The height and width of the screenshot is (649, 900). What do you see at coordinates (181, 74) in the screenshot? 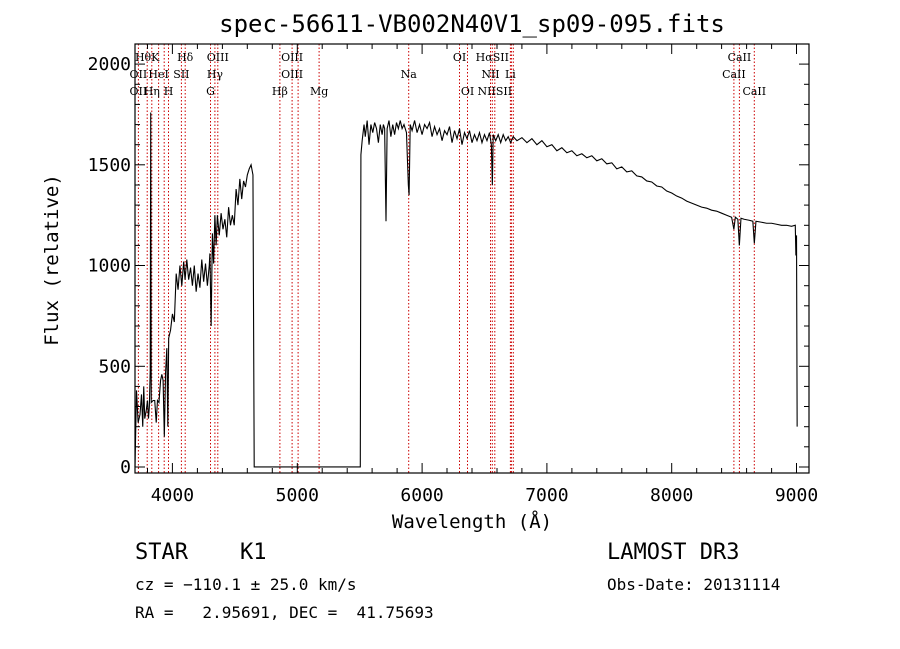
I see `line-label: SII` at bounding box center [181, 74].